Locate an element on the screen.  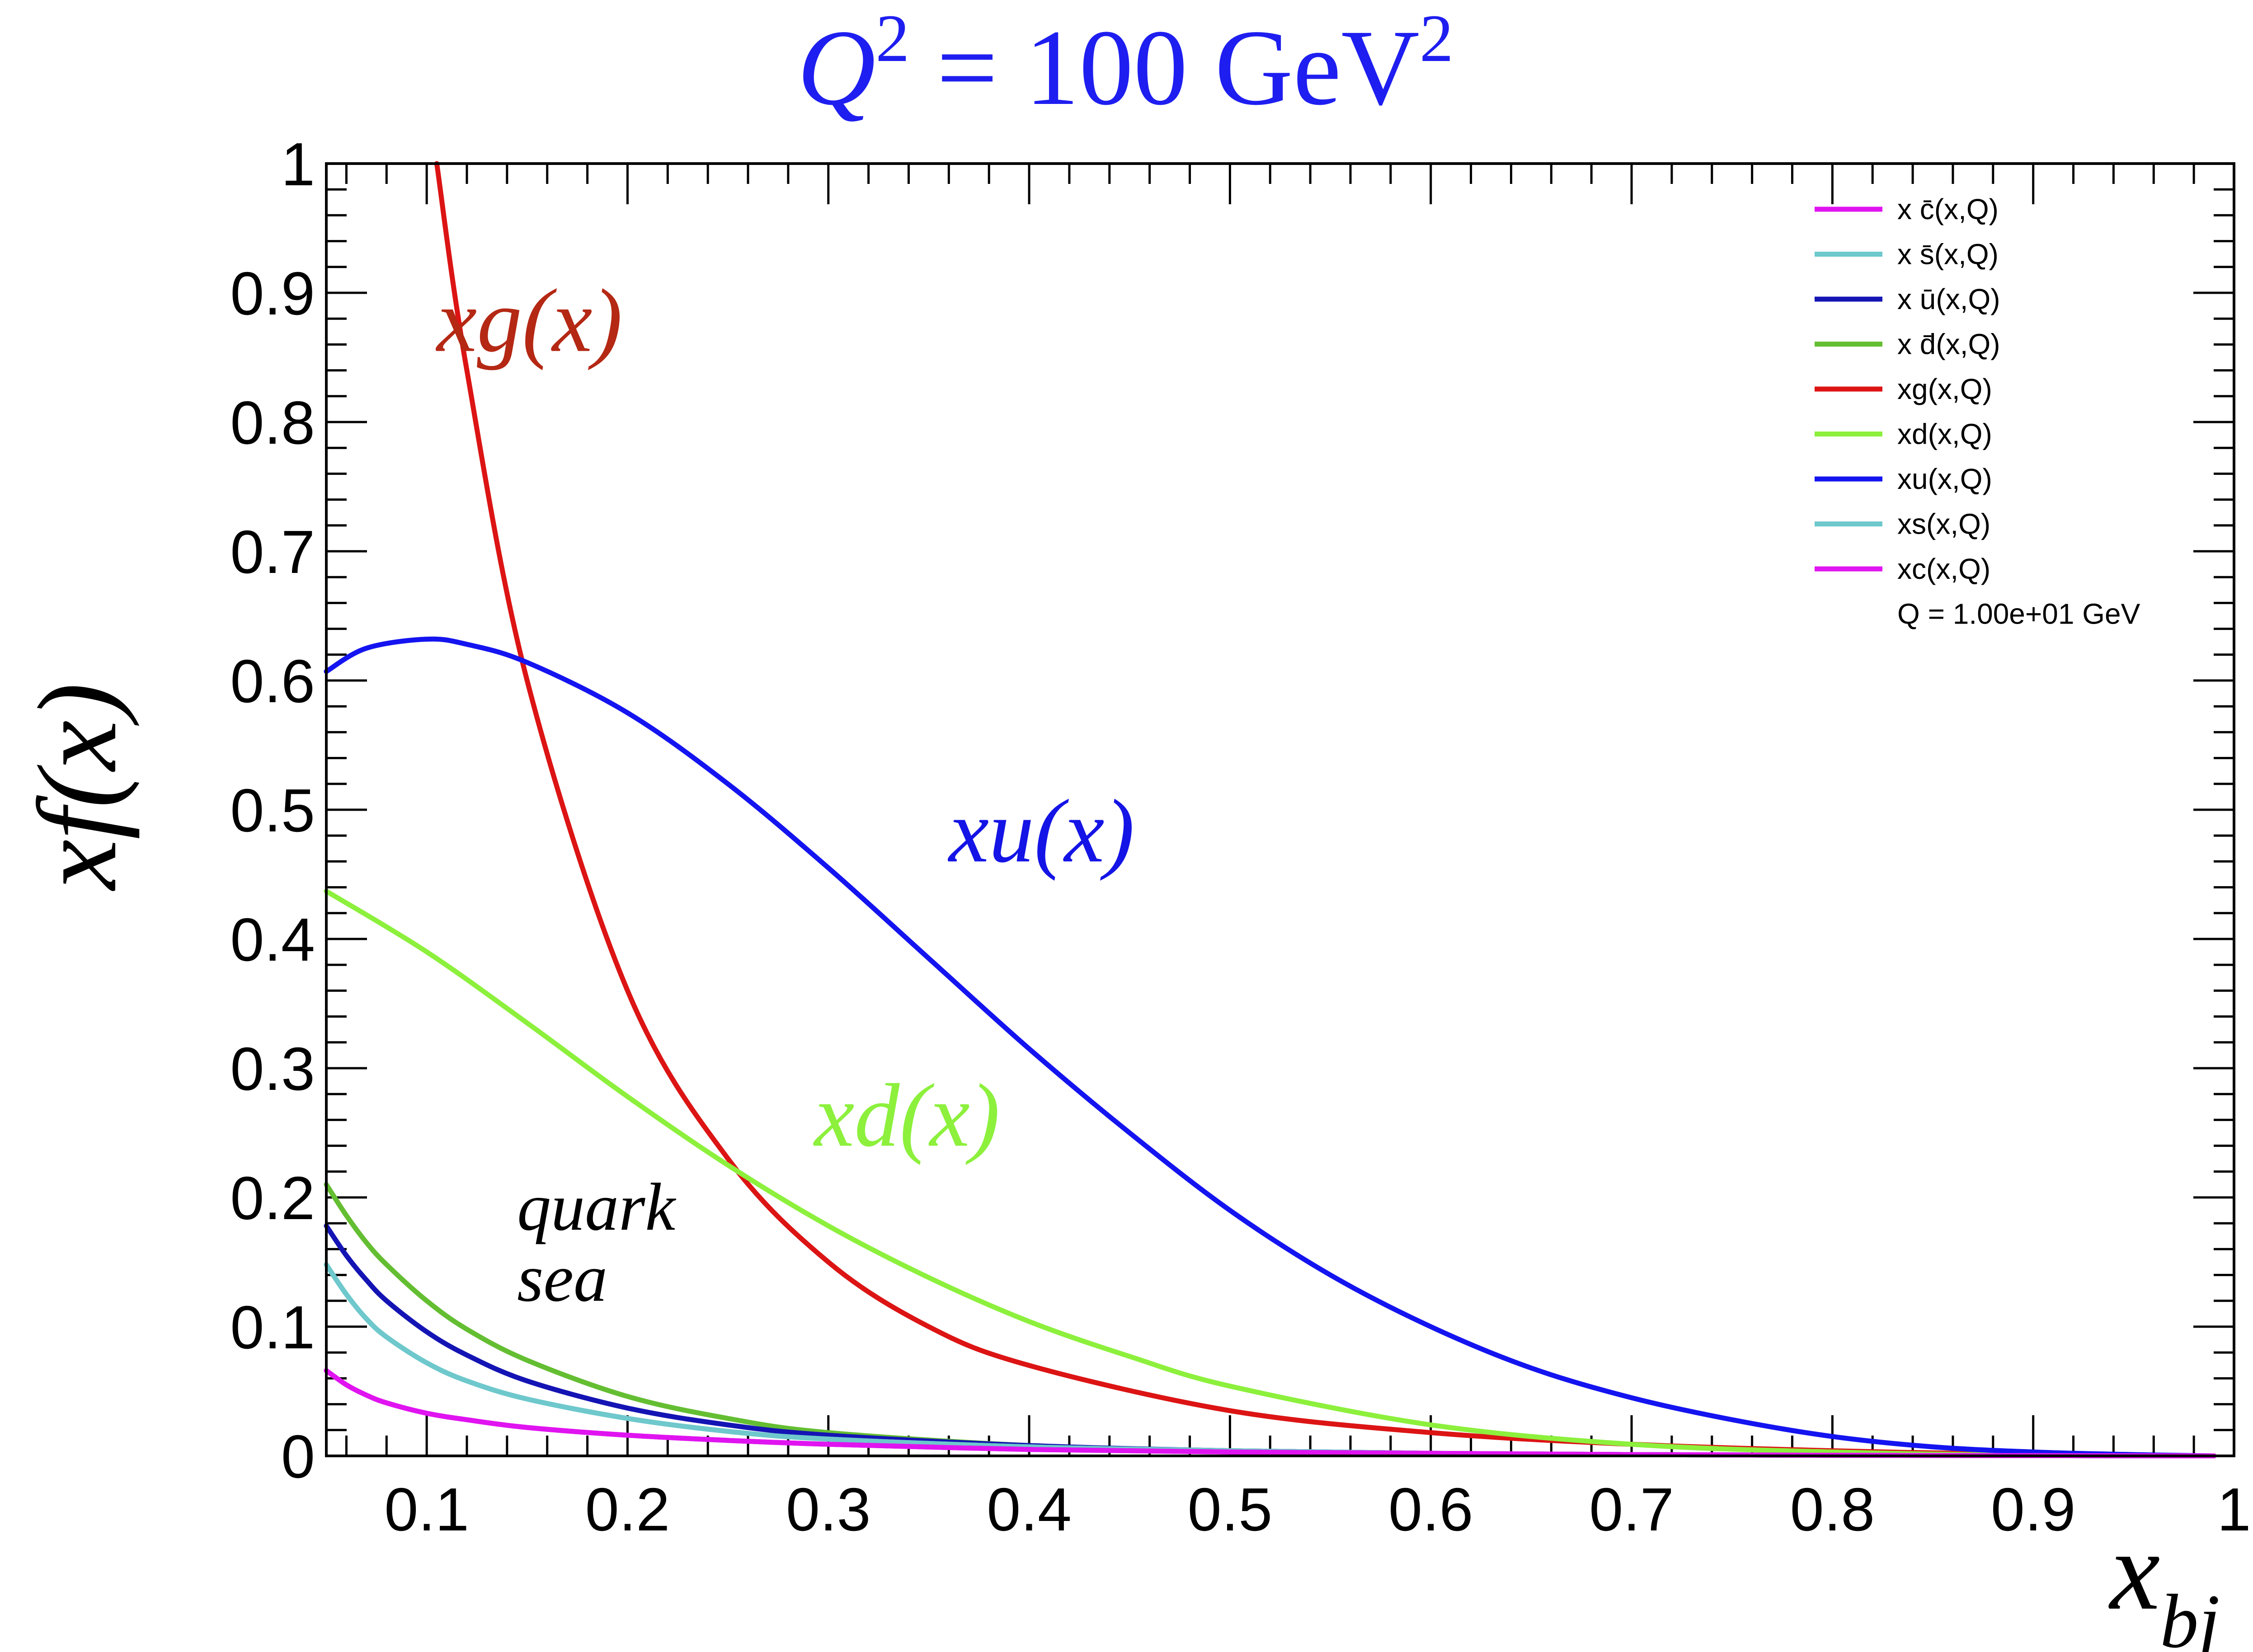
x-tick-label: 0.6 is located at coordinates (1430, 1509).